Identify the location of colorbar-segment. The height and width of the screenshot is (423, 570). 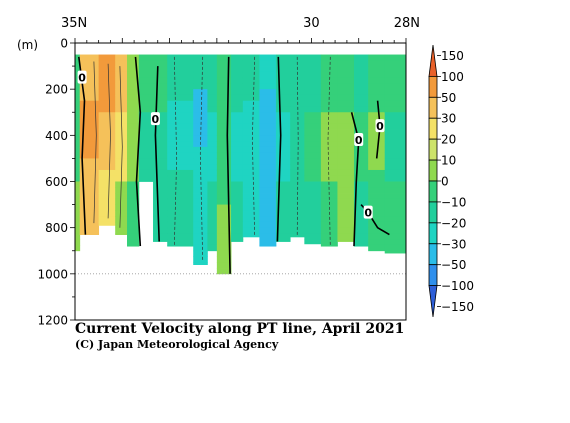
(433, 233).